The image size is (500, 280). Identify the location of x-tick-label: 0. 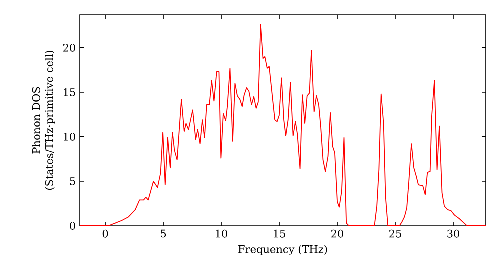
(105, 234).